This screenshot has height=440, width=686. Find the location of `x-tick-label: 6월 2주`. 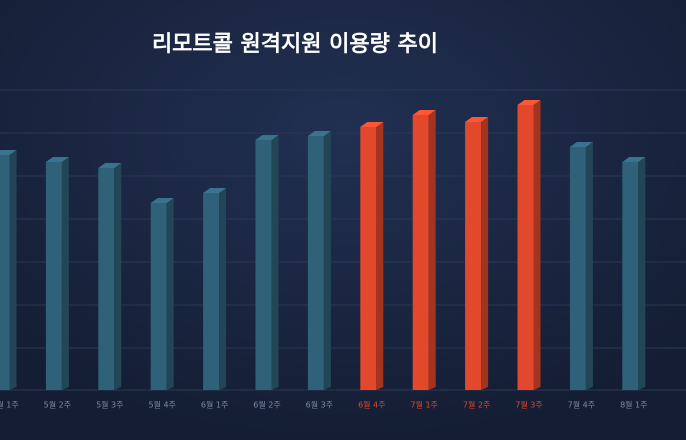

x-tick-label: 6월 2주 is located at coordinates (266, 405).